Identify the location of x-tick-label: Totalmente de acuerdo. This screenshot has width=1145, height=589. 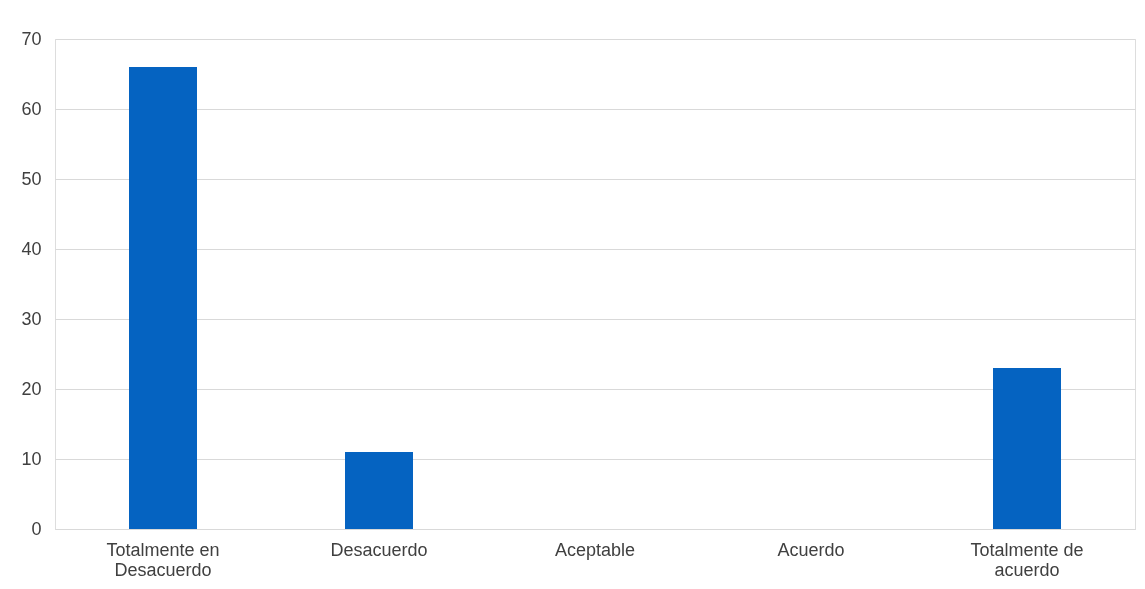
(1027, 559).